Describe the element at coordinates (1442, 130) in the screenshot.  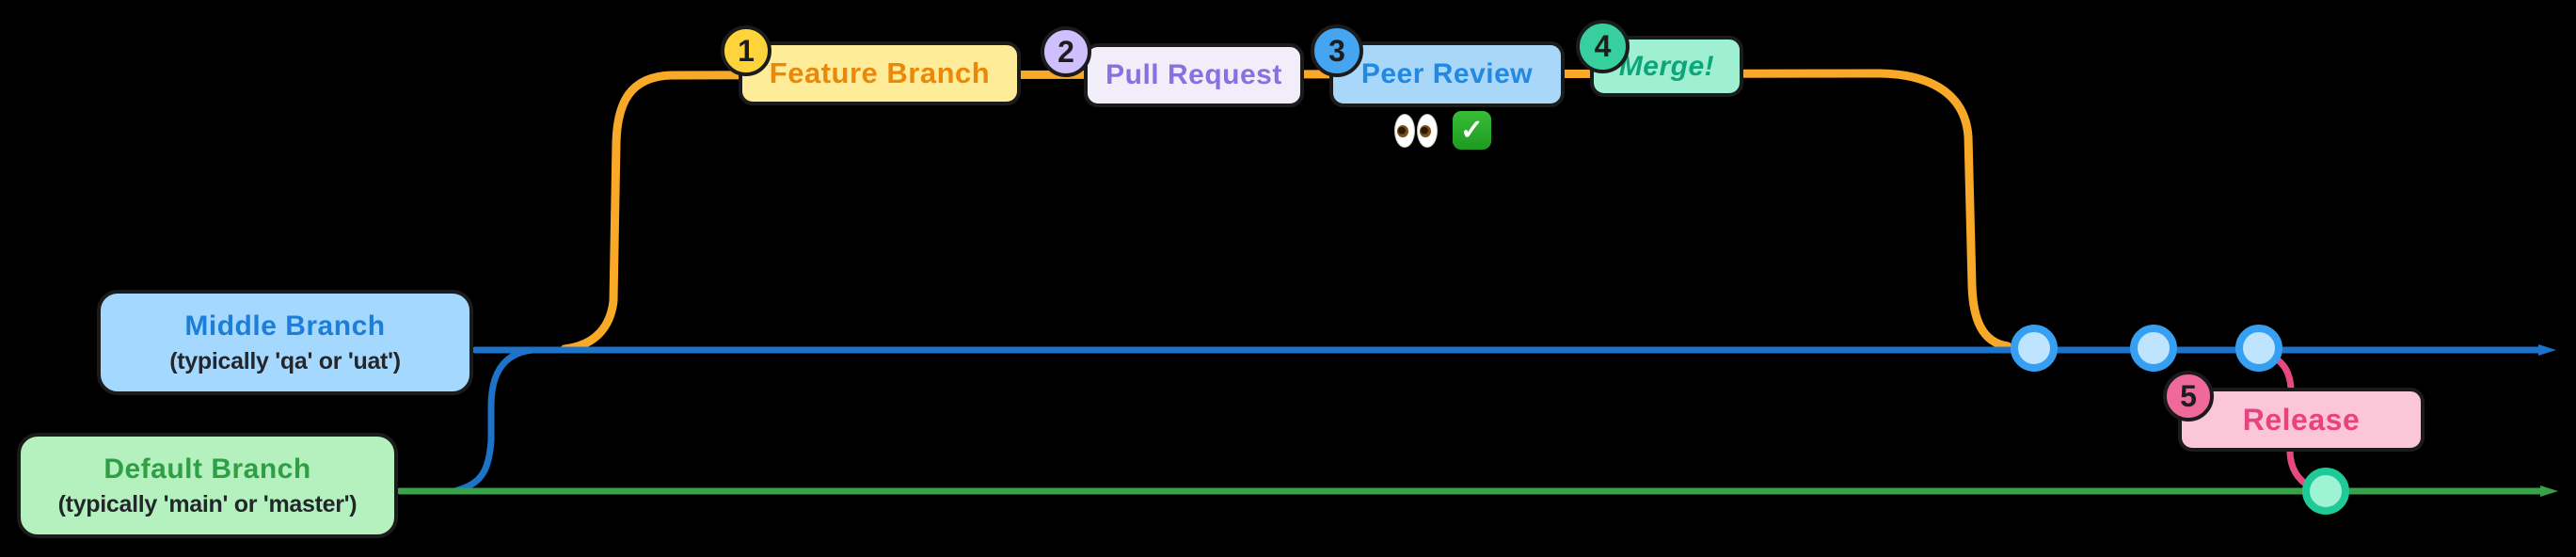
I see `peer-review-annotations: ✓` at that location.